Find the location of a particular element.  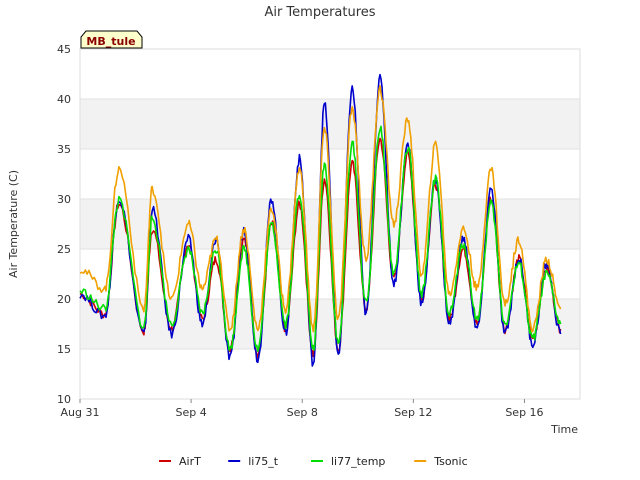

x-tick-label: Sep 4 is located at coordinates (190, 412).